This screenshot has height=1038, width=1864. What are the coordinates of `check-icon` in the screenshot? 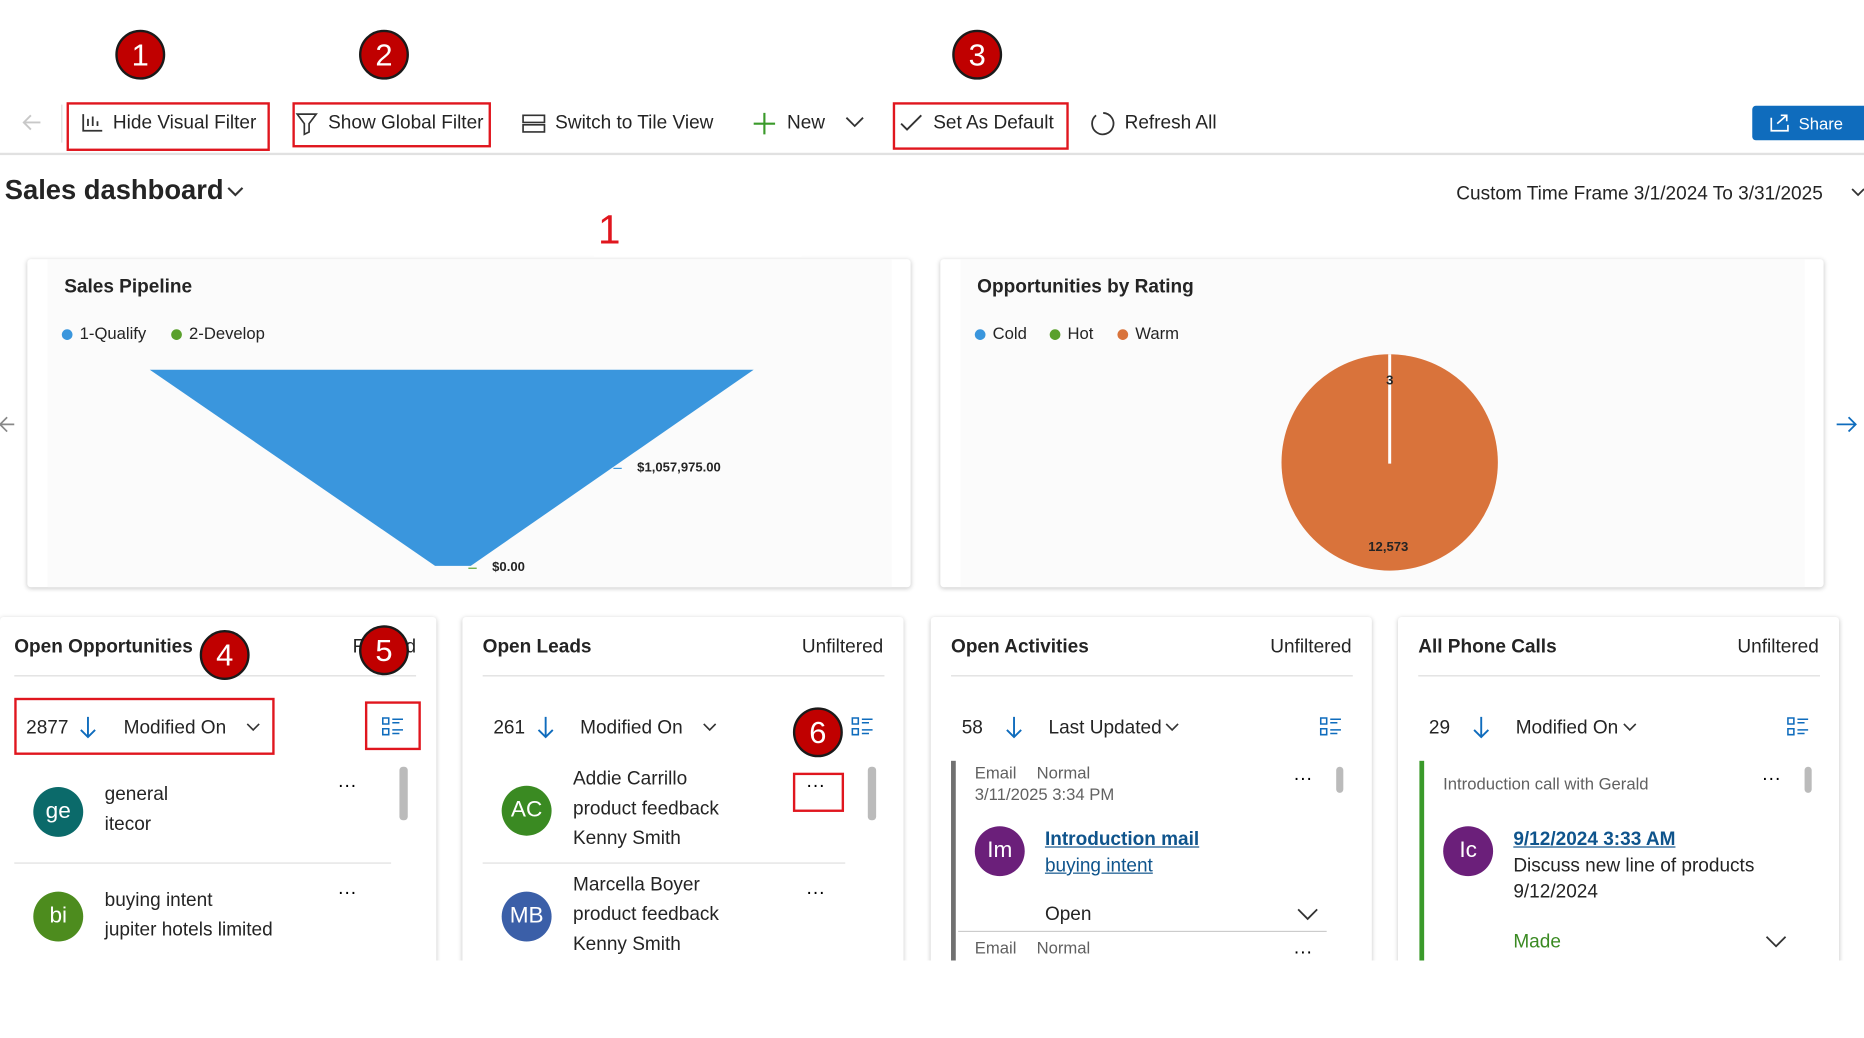 It's located at (911, 122).